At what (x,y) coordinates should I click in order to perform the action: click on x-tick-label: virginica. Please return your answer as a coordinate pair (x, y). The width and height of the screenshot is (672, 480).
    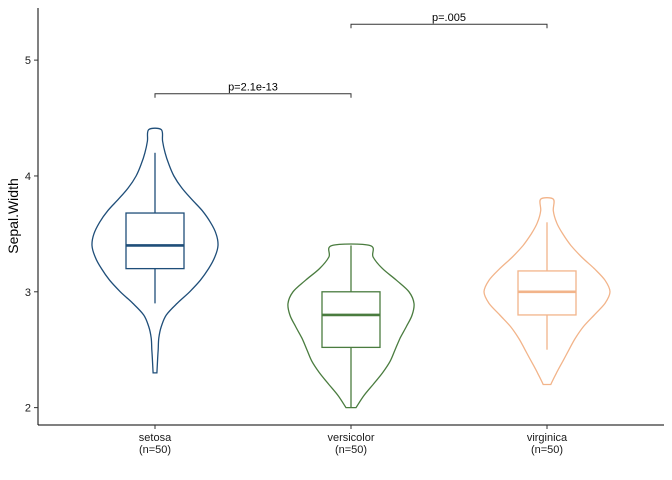
    Looking at the image, I should click on (547, 438).